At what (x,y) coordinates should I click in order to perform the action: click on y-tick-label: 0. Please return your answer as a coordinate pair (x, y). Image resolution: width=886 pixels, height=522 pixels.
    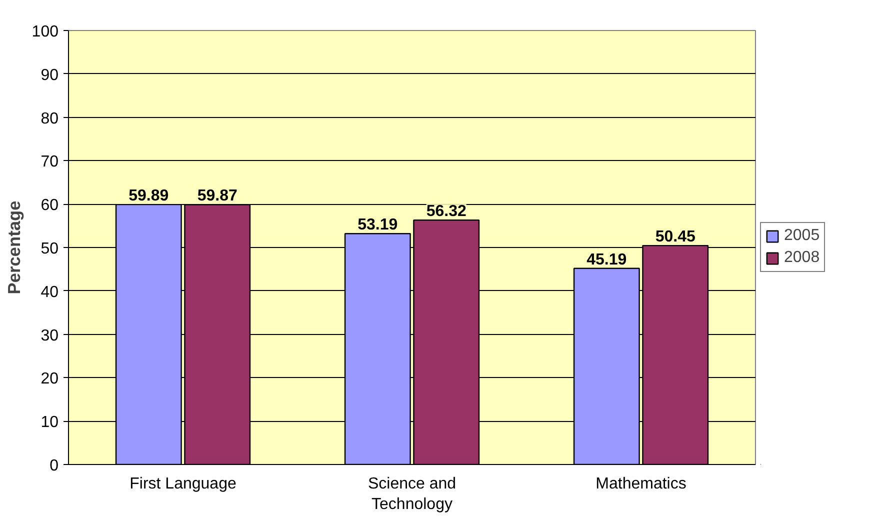
    Looking at the image, I should click on (54, 466).